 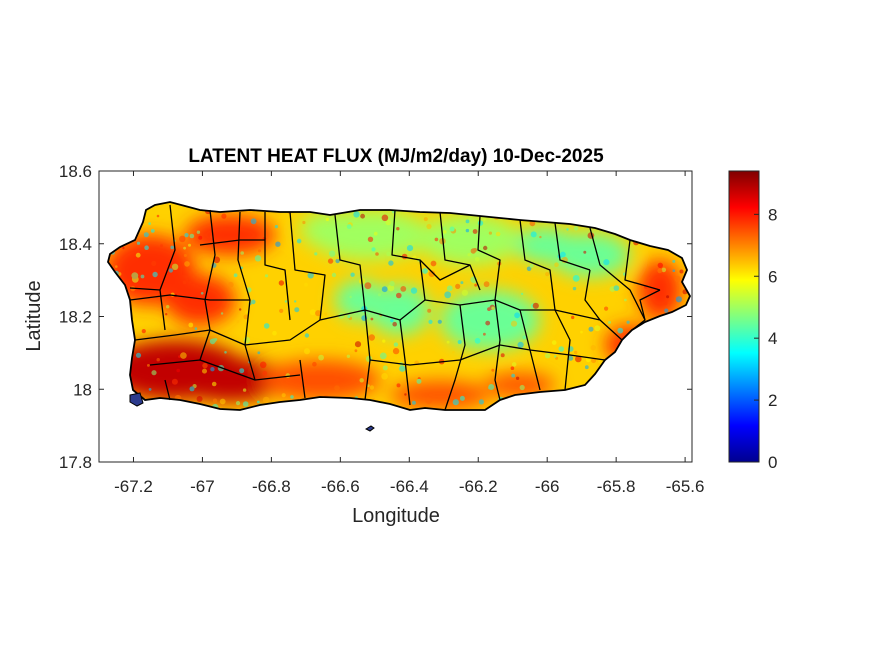 I want to click on x-tick-label: -66.4, so click(x=409, y=486).